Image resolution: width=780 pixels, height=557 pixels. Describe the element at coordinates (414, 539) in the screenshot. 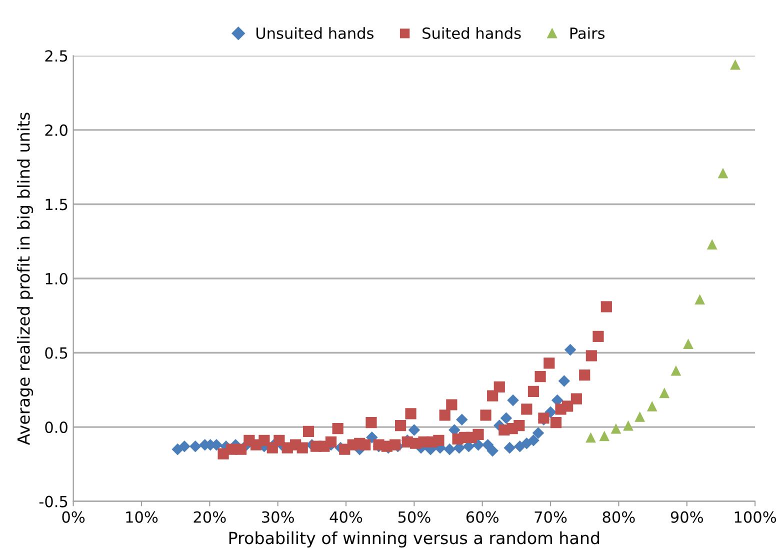

I see `x-axis-title: Probability of winning versus a random hand` at that location.